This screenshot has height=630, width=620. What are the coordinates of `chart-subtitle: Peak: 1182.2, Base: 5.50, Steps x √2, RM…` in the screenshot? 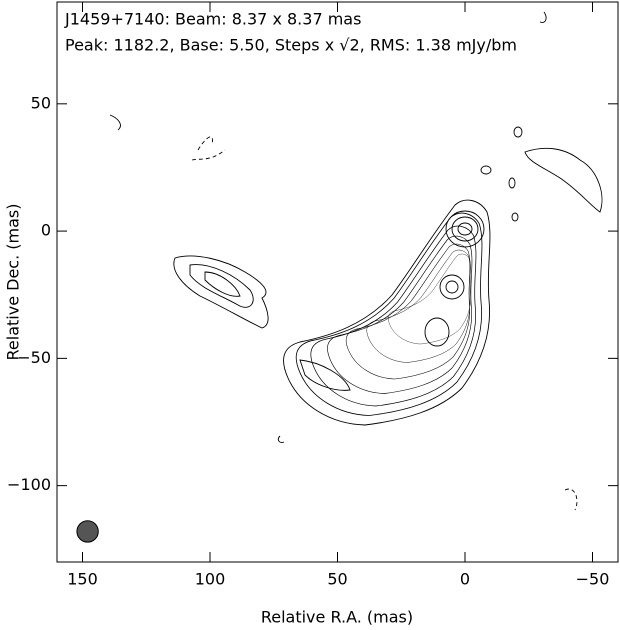 It's located at (291, 45).